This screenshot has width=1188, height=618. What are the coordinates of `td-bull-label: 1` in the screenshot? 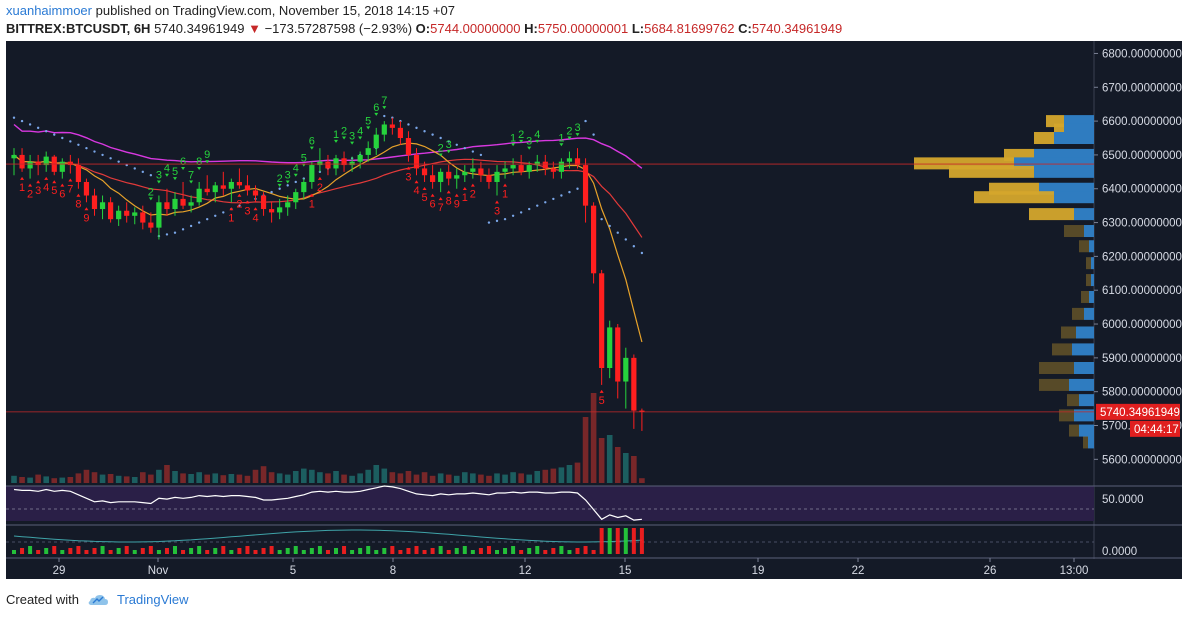 It's located at (513, 138).